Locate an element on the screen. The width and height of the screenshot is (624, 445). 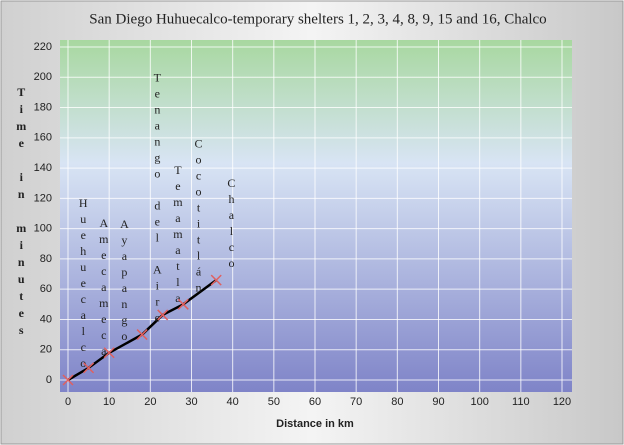
x-tick-label: 10 is located at coordinates (109, 402).